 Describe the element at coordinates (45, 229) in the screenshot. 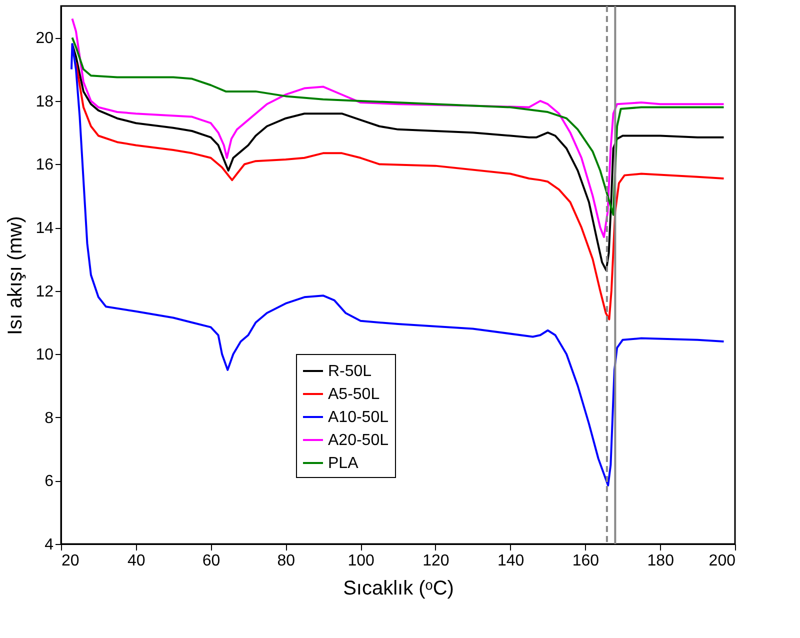

I see `y-tick-label: 14` at that location.